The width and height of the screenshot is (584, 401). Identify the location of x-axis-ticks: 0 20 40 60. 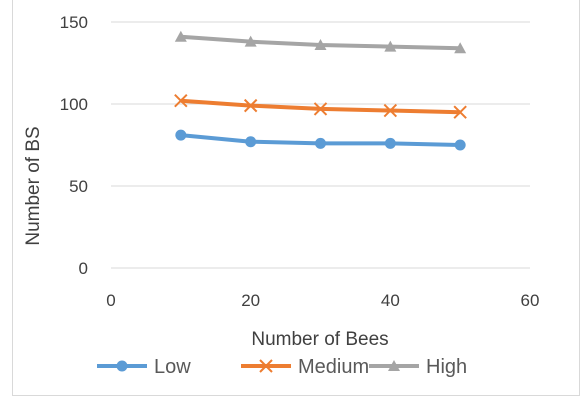
(322, 300).